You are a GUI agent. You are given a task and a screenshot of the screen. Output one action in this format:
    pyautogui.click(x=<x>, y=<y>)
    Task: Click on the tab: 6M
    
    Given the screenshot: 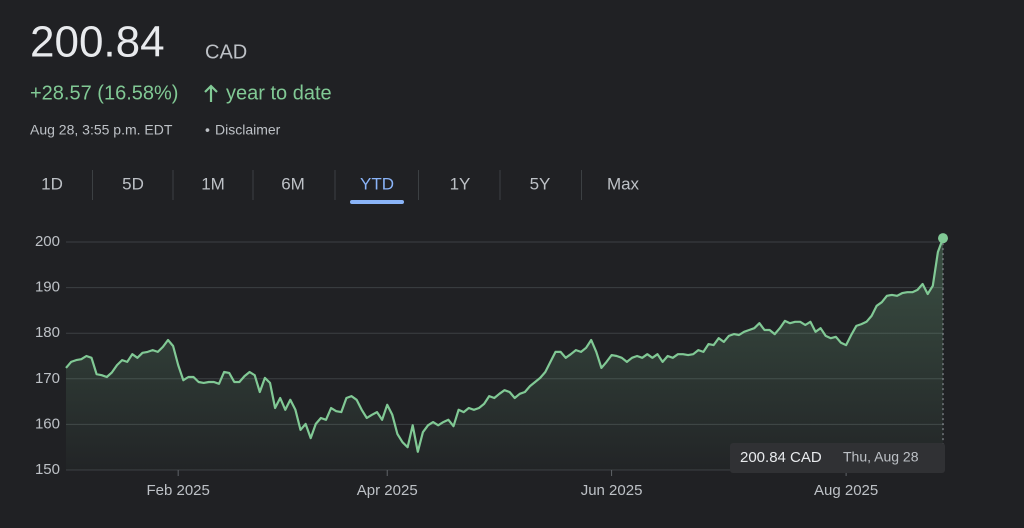 What is the action you would take?
    pyautogui.click(x=293, y=183)
    